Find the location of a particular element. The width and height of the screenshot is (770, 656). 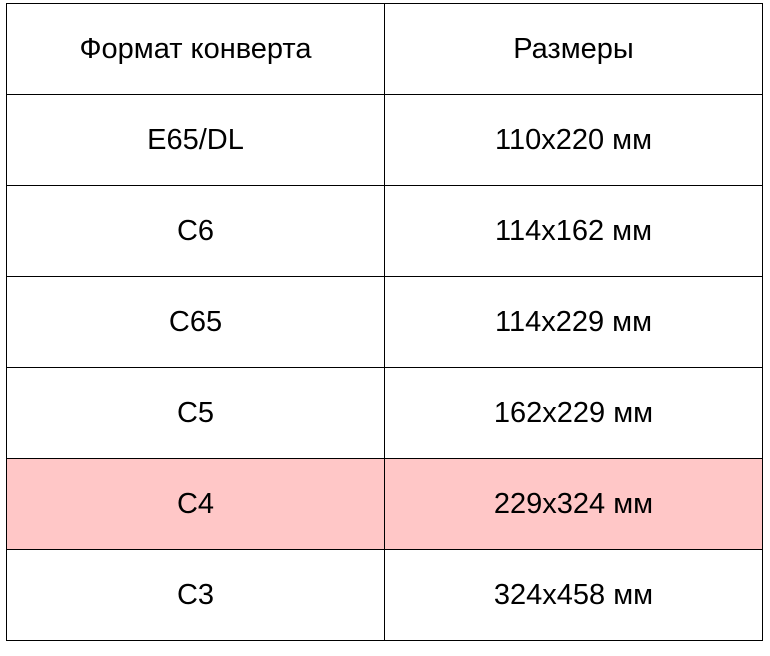

format-cell: C6 is located at coordinates (195, 231).